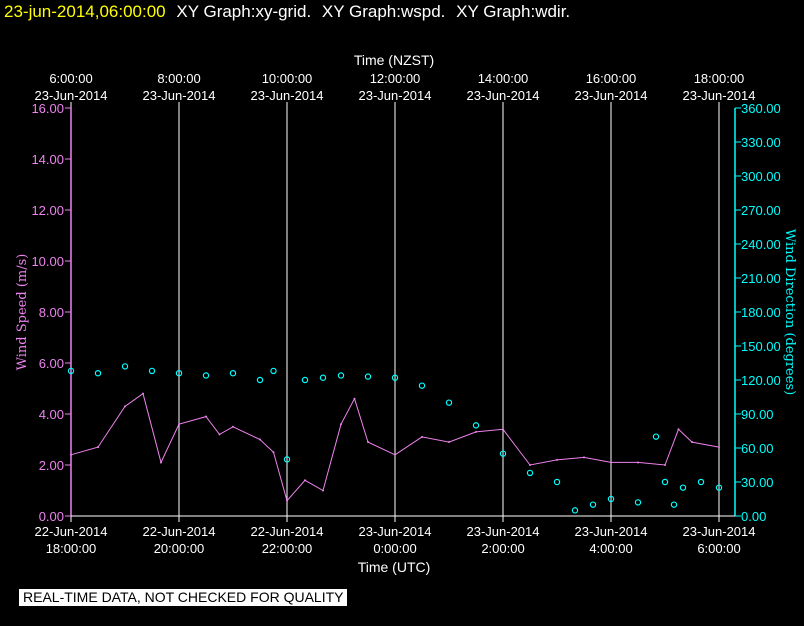 The height and width of the screenshot is (626, 804). Describe the element at coordinates (287, 95) in the screenshot. I see `x-tick-label-top-date-2: 23-Jun-2014` at that location.